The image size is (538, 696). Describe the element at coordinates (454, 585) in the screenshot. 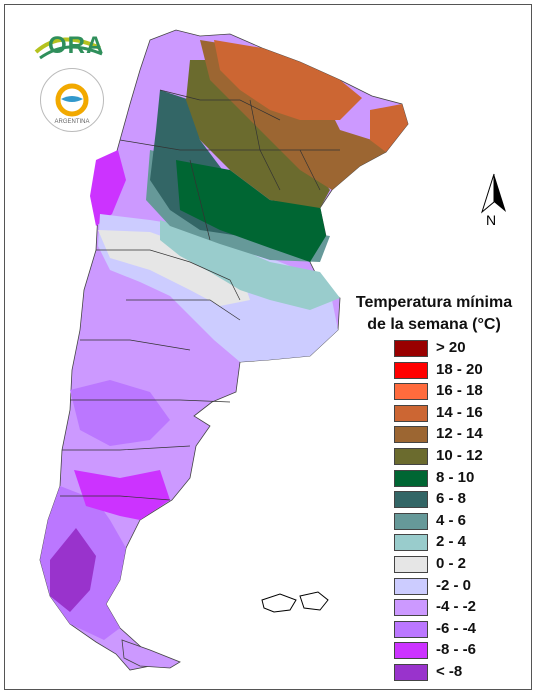

I see `legend-label: -2 - 0` at that location.